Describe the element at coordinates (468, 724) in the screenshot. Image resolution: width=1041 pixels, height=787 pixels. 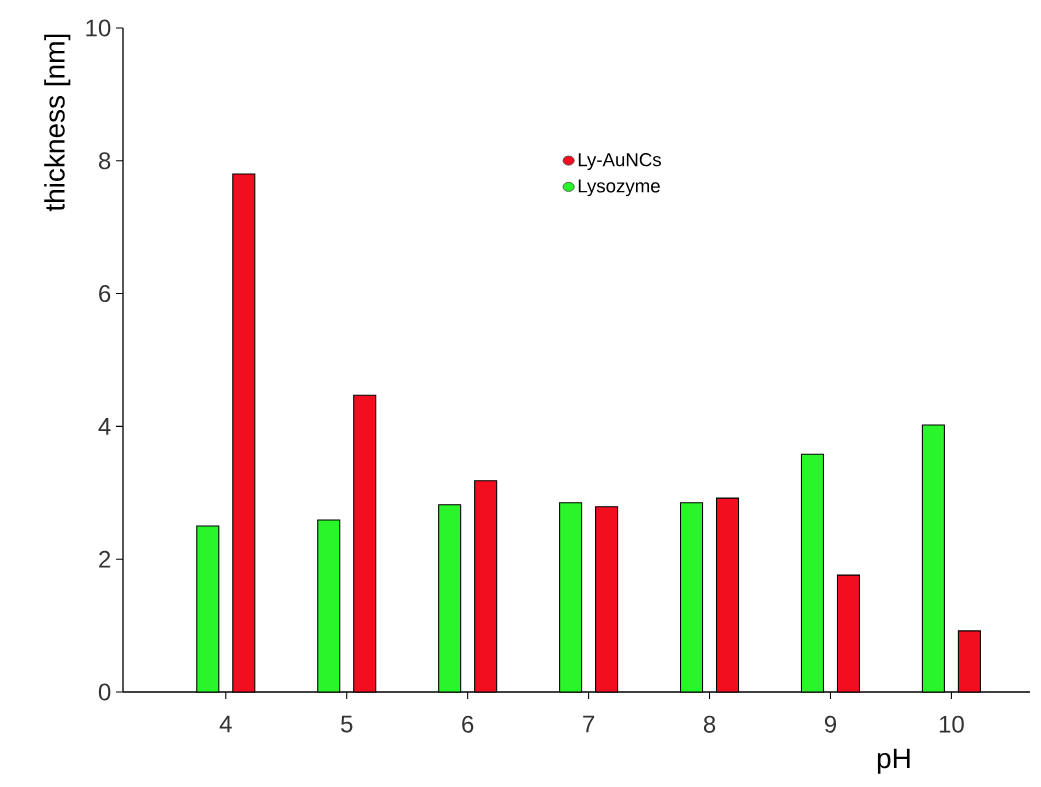
I see `x-tick-label: 6` at that location.